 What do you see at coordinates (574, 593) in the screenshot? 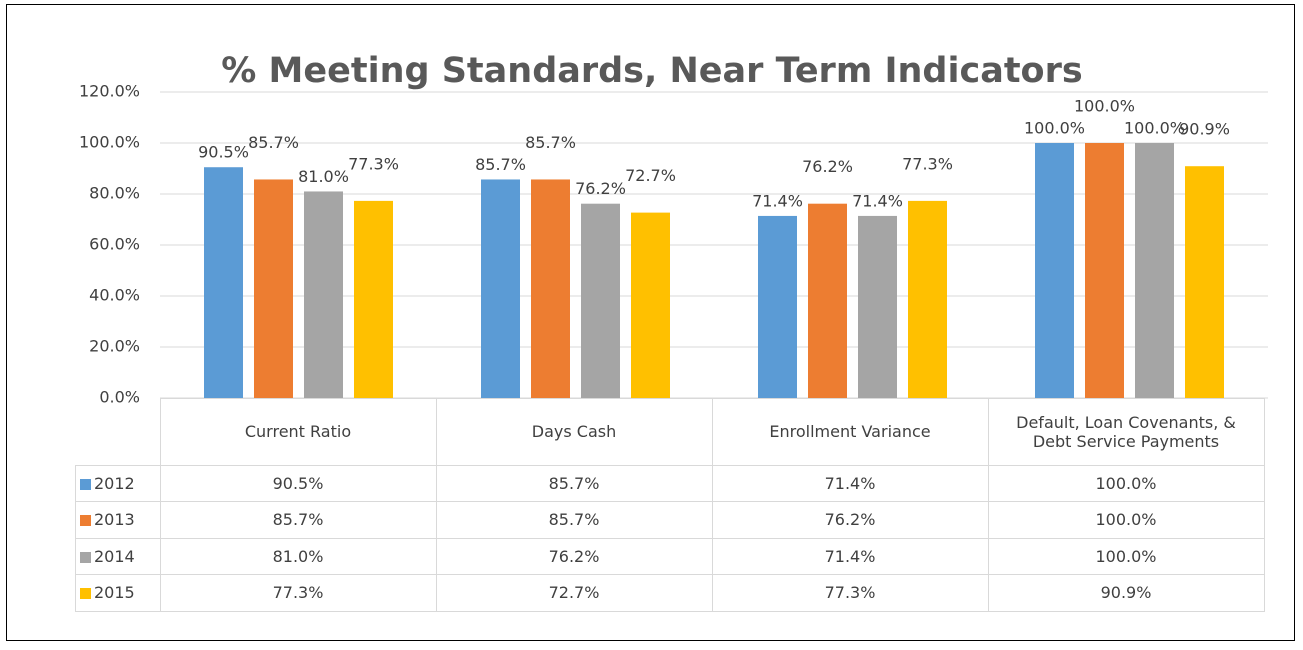
I see `table-cell: 72.7%` at bounding box center [574, 593].